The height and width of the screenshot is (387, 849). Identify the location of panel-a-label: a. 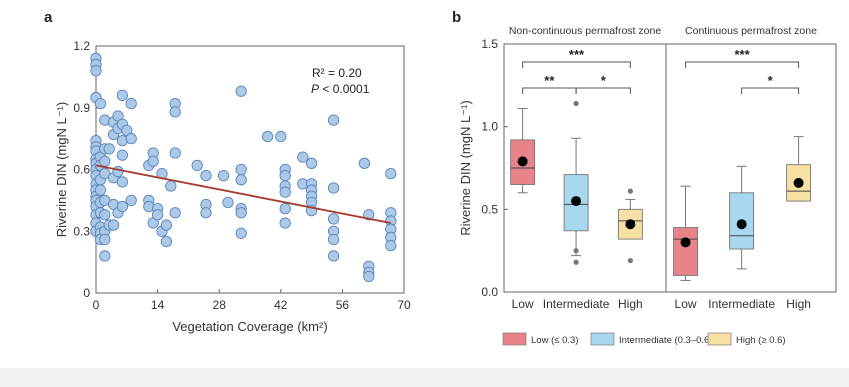
(48, 17).